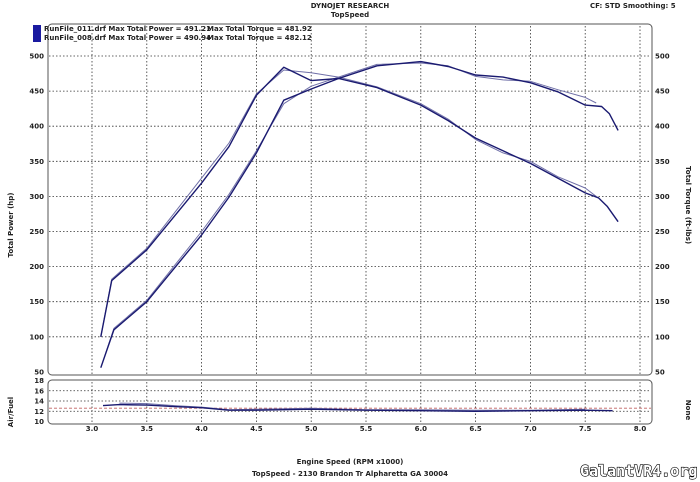 The height and width of the screenshot is (482, 700). What do you see at coordinates (633, 6) in the screenshot?
I see `settings-text: CF: STD Smoothing: 5` at bounding box center [633, 6].